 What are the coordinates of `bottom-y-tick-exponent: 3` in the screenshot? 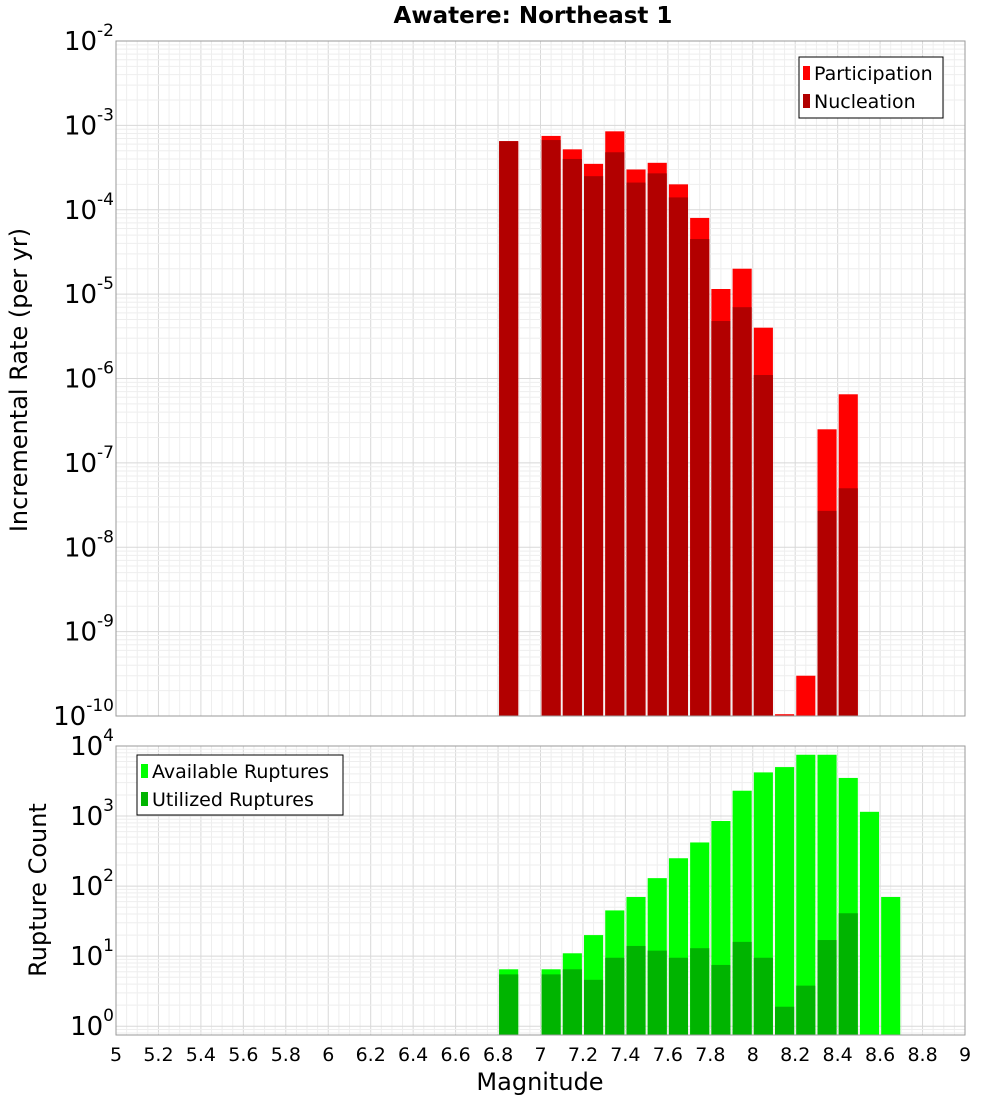 It's located at (108, 806).